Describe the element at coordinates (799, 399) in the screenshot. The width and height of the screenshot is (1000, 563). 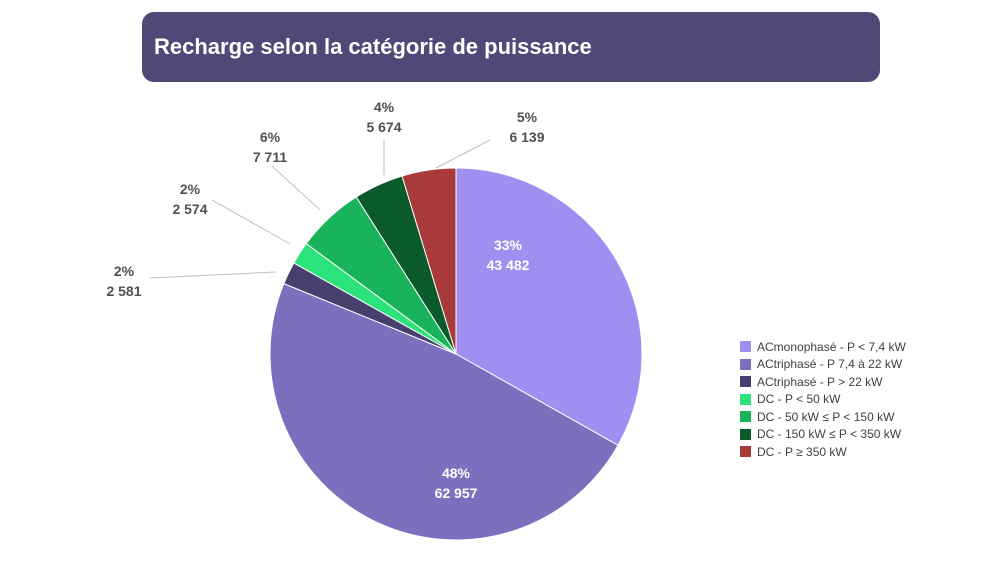
I see `legend-label-4: DC - P < 50 kW` at that location.